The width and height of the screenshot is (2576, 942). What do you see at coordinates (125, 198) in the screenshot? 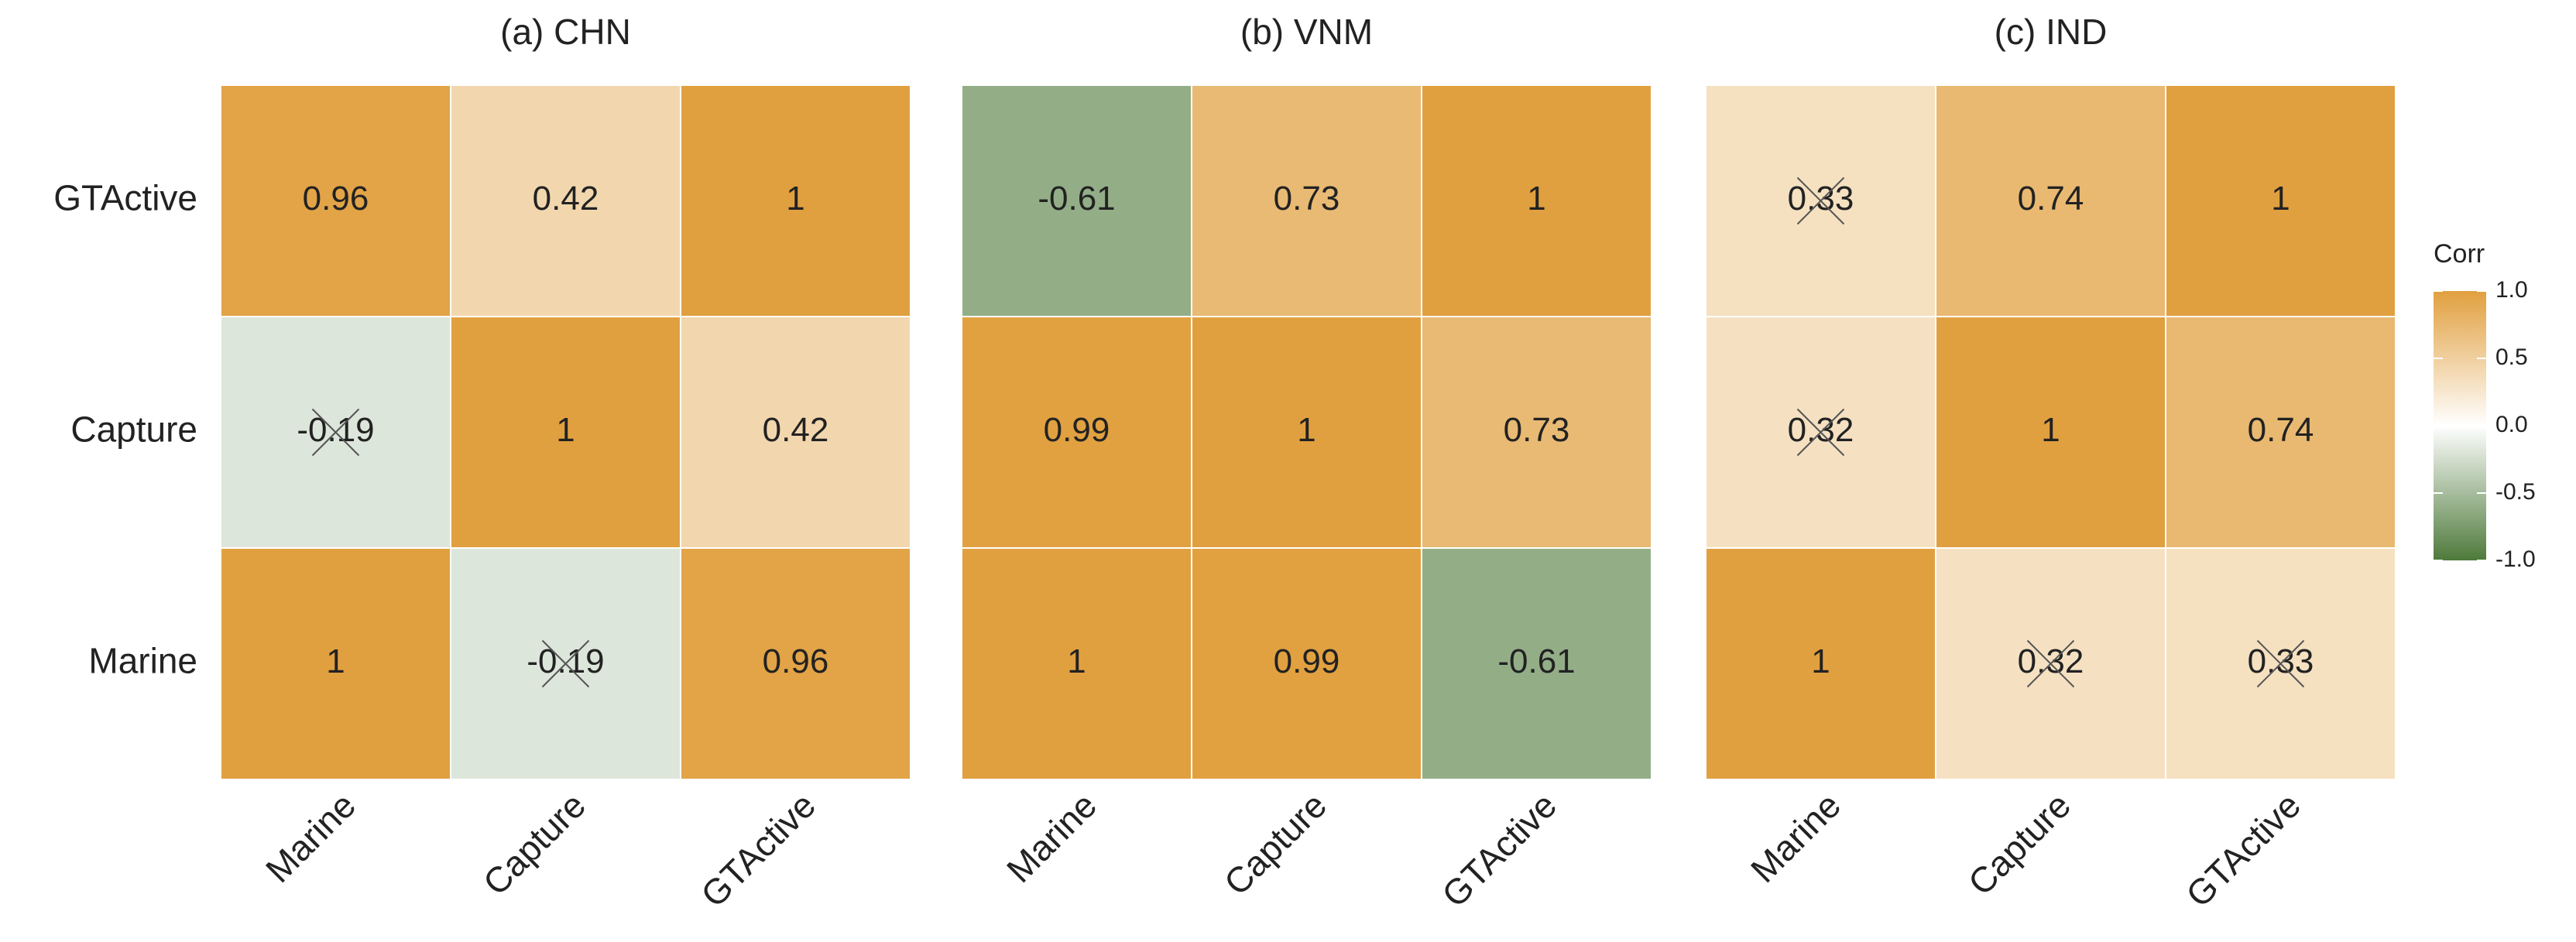
I see `y-tick-label: GTActive` at bounding box center [125, 198].